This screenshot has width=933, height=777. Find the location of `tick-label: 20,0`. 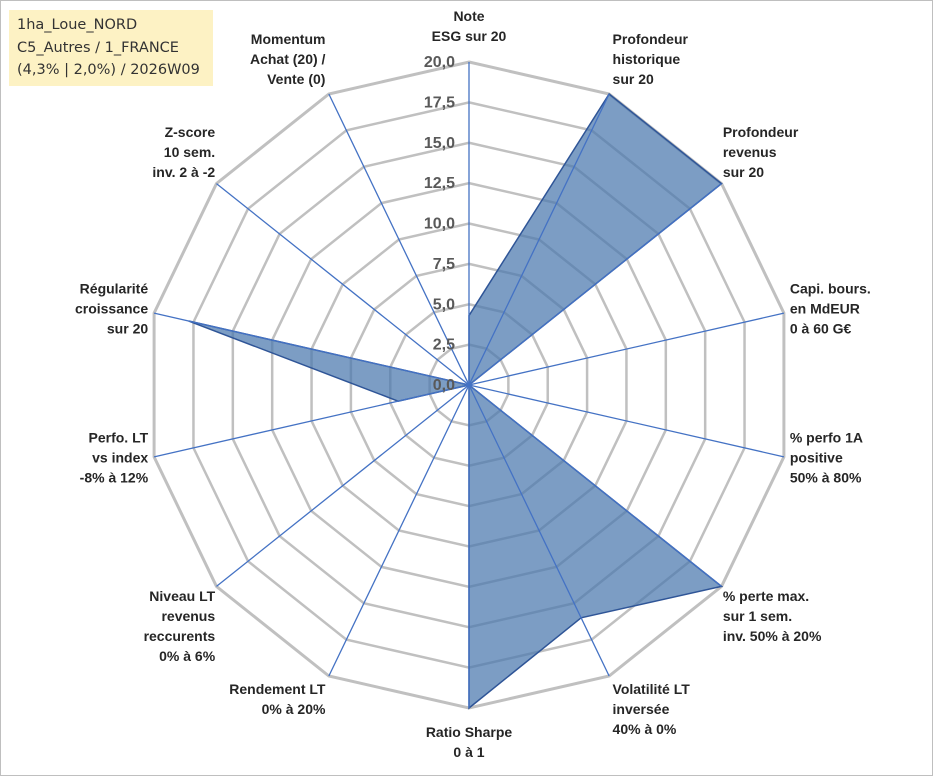

tick-label: 20,0 is located at coordinates (439, 62).